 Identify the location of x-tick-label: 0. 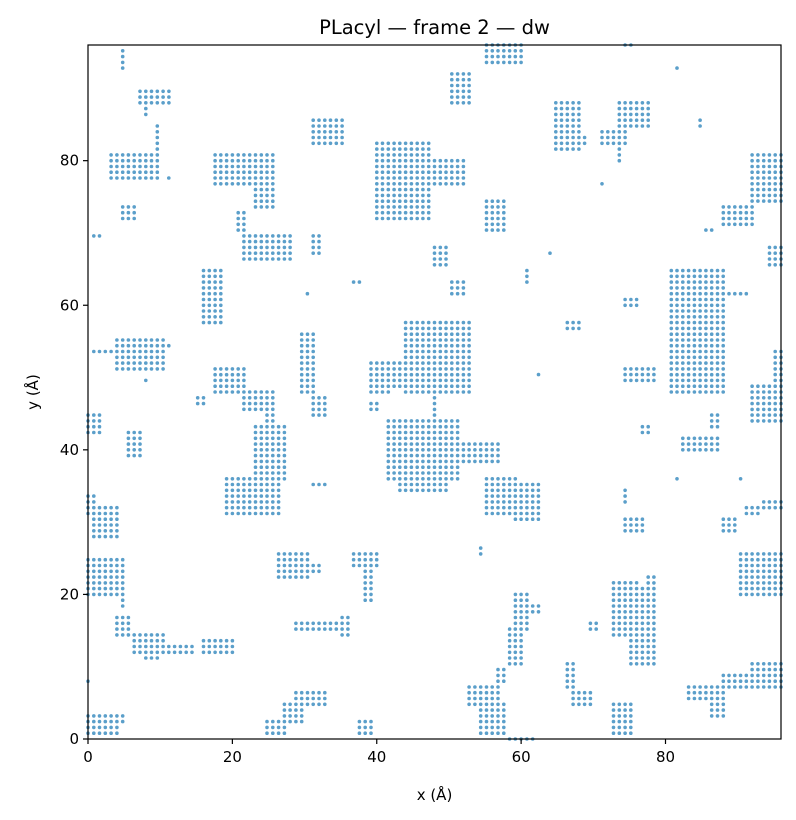
(88, 757).